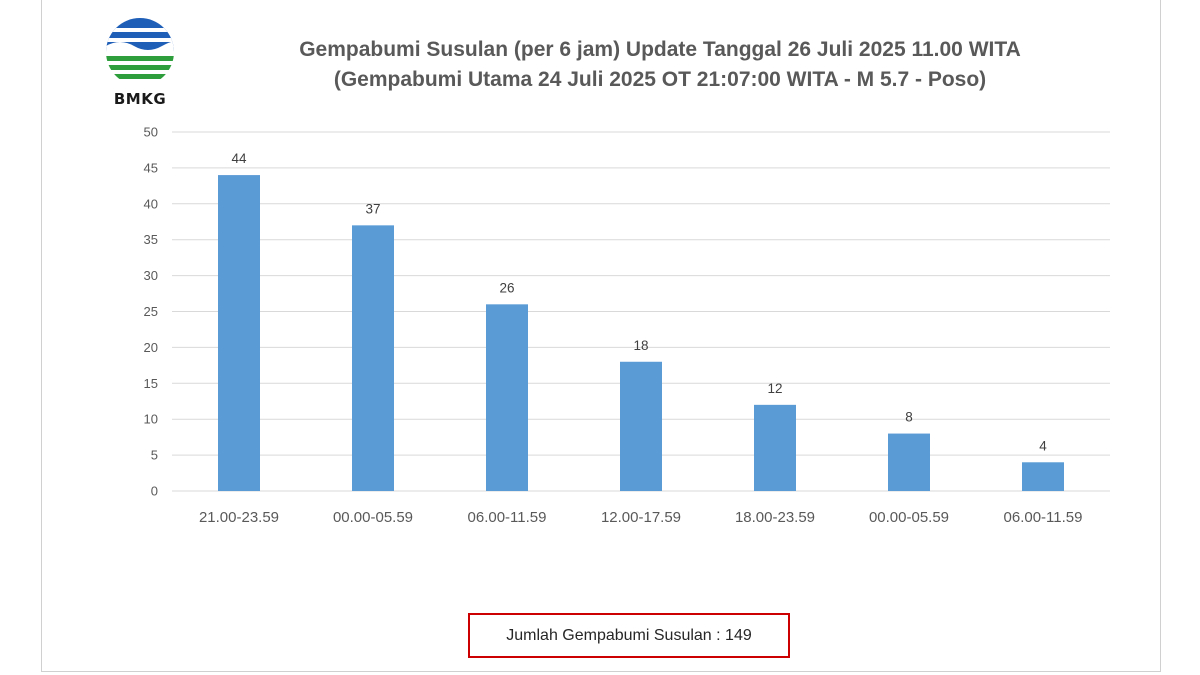 The image size is (1200, 675). I want to click on y-tick-label: 15, so click(151, 383).